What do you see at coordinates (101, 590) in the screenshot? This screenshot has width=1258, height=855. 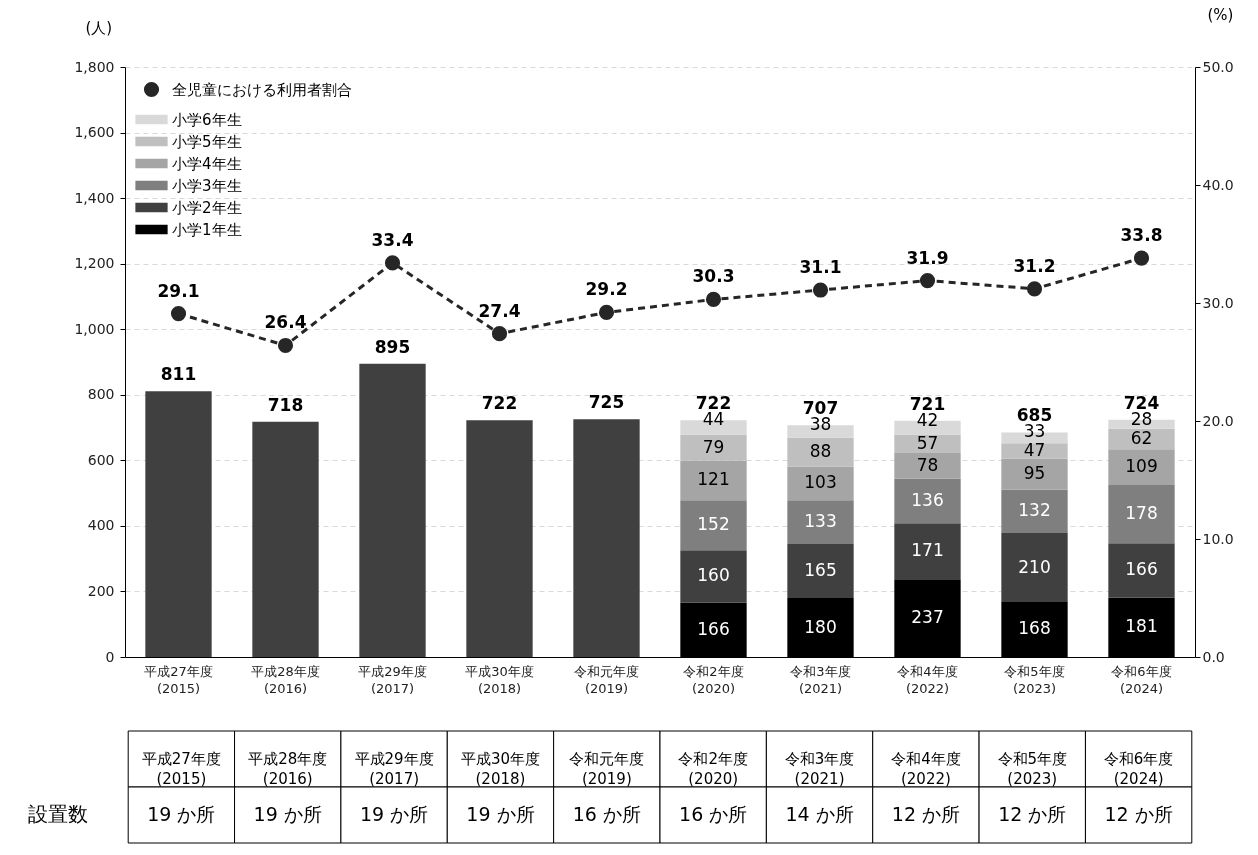 I see `y-tick-label: 200` at bounding box center [101, 590].